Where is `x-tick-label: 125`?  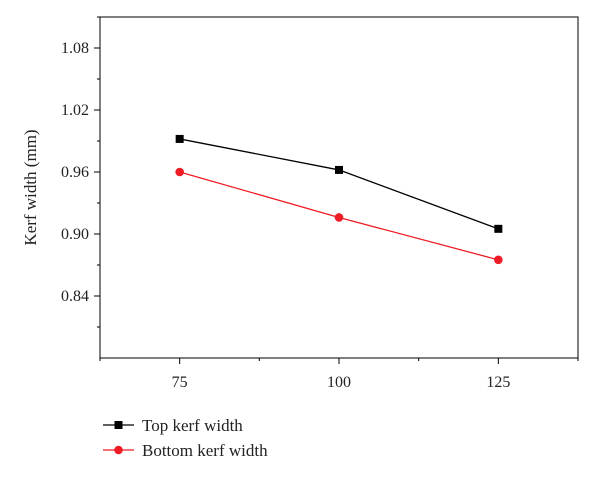 x-tick-label: 125 is located at coordinates (498, 382).